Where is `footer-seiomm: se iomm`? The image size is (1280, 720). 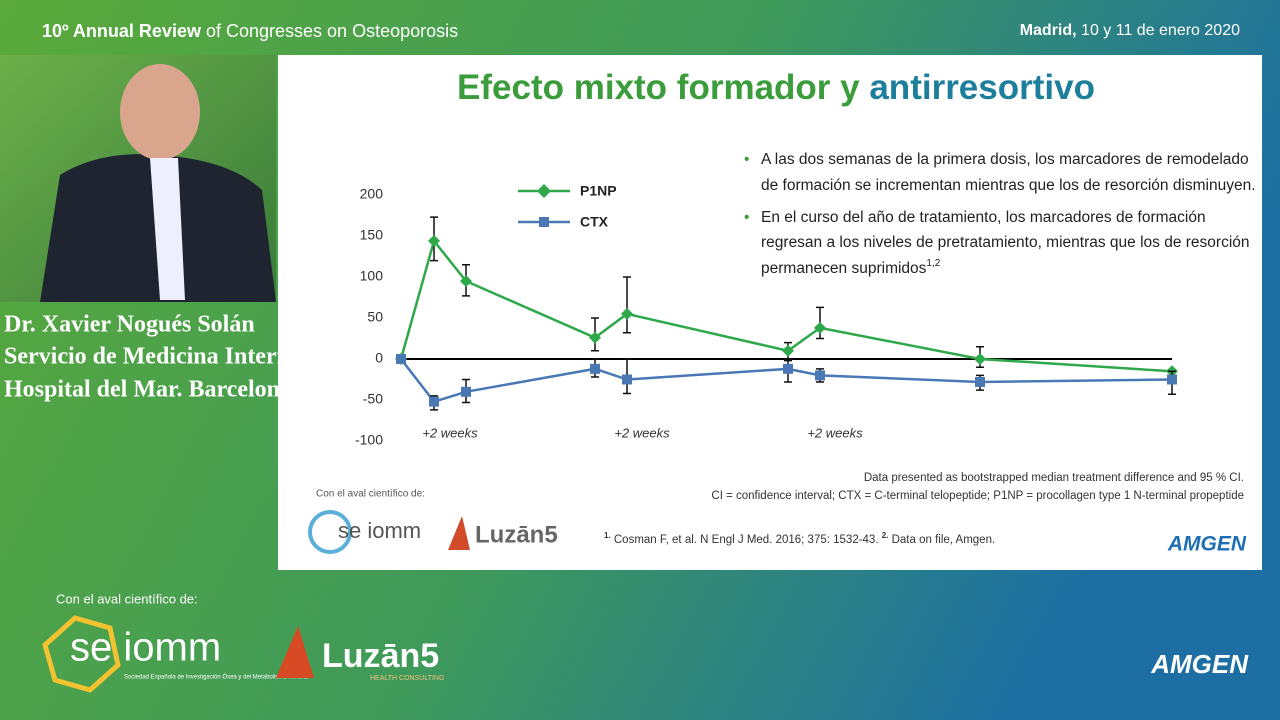 footer-seiomm: se iomm is located at coordinates (145, 648).